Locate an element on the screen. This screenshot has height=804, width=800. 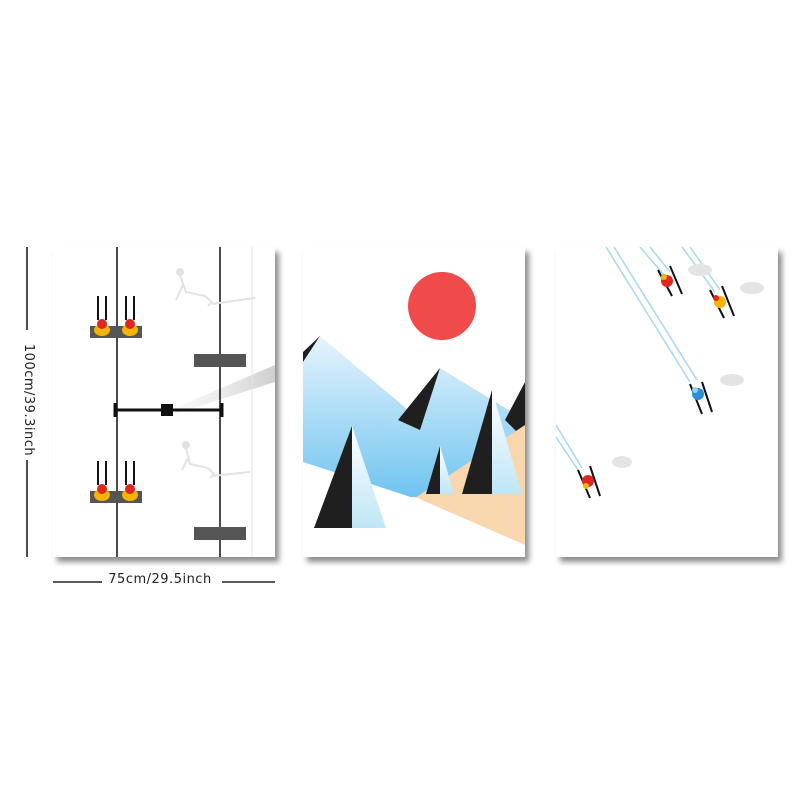
faded-skier-silhouette-upper is located at coordinates (215, 287).